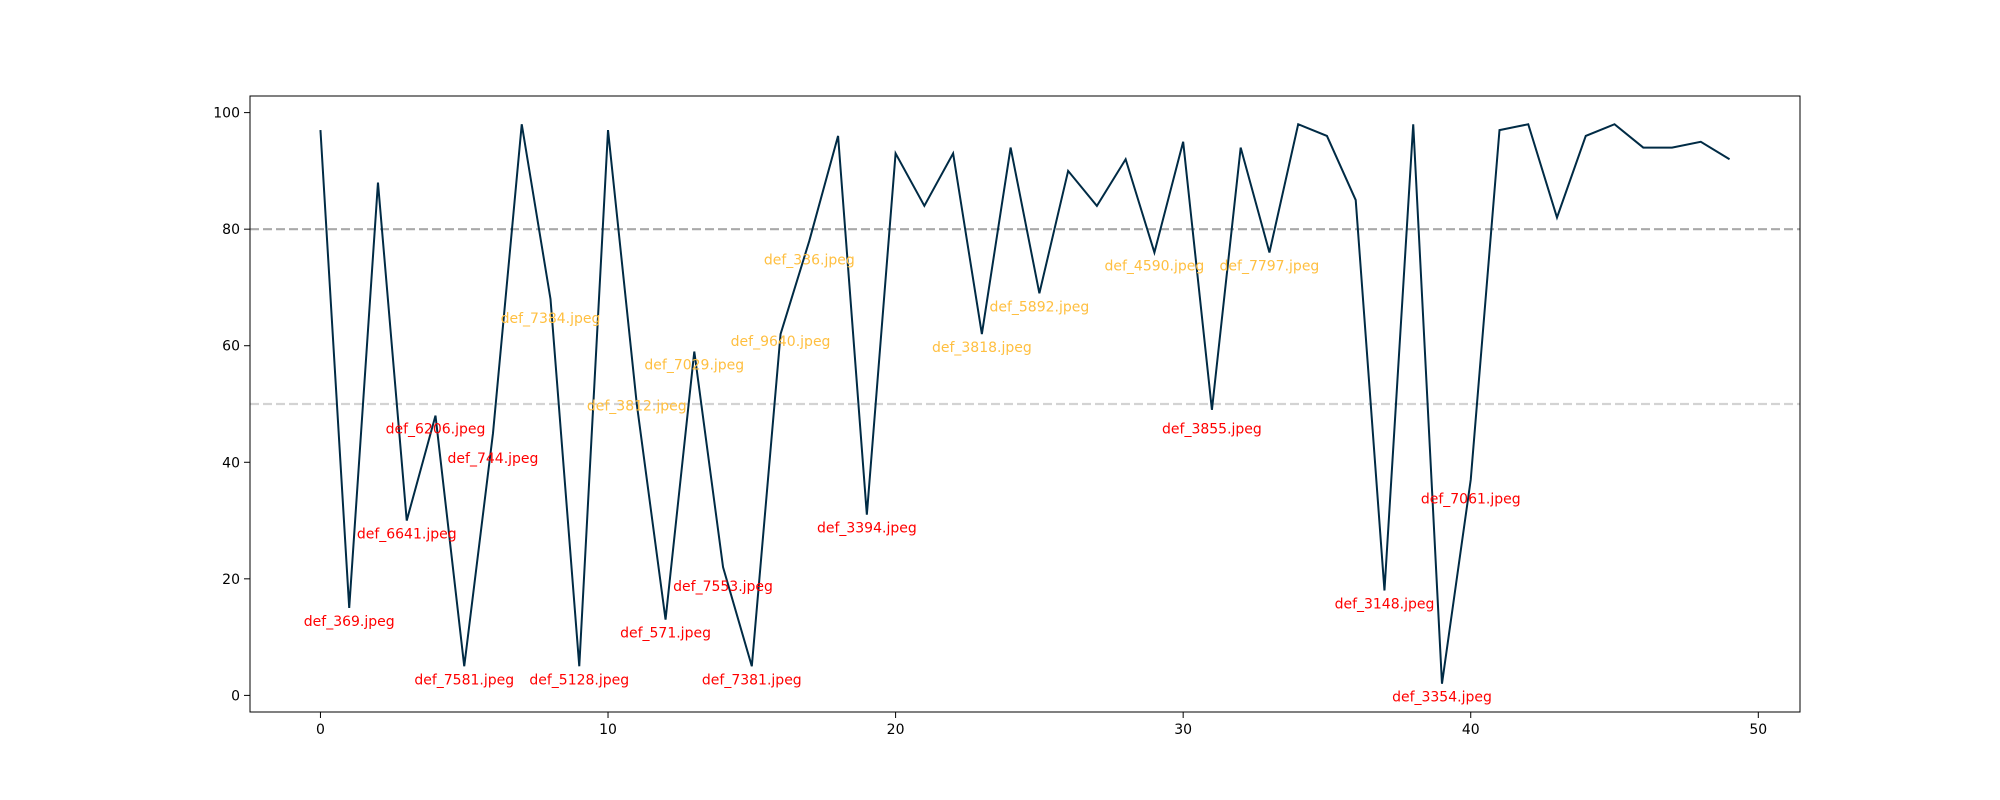 Image resolution: width=2000 pixels, height=800 pixels. I want to click on x-tick-label-30: 30, so click(1183, 730).